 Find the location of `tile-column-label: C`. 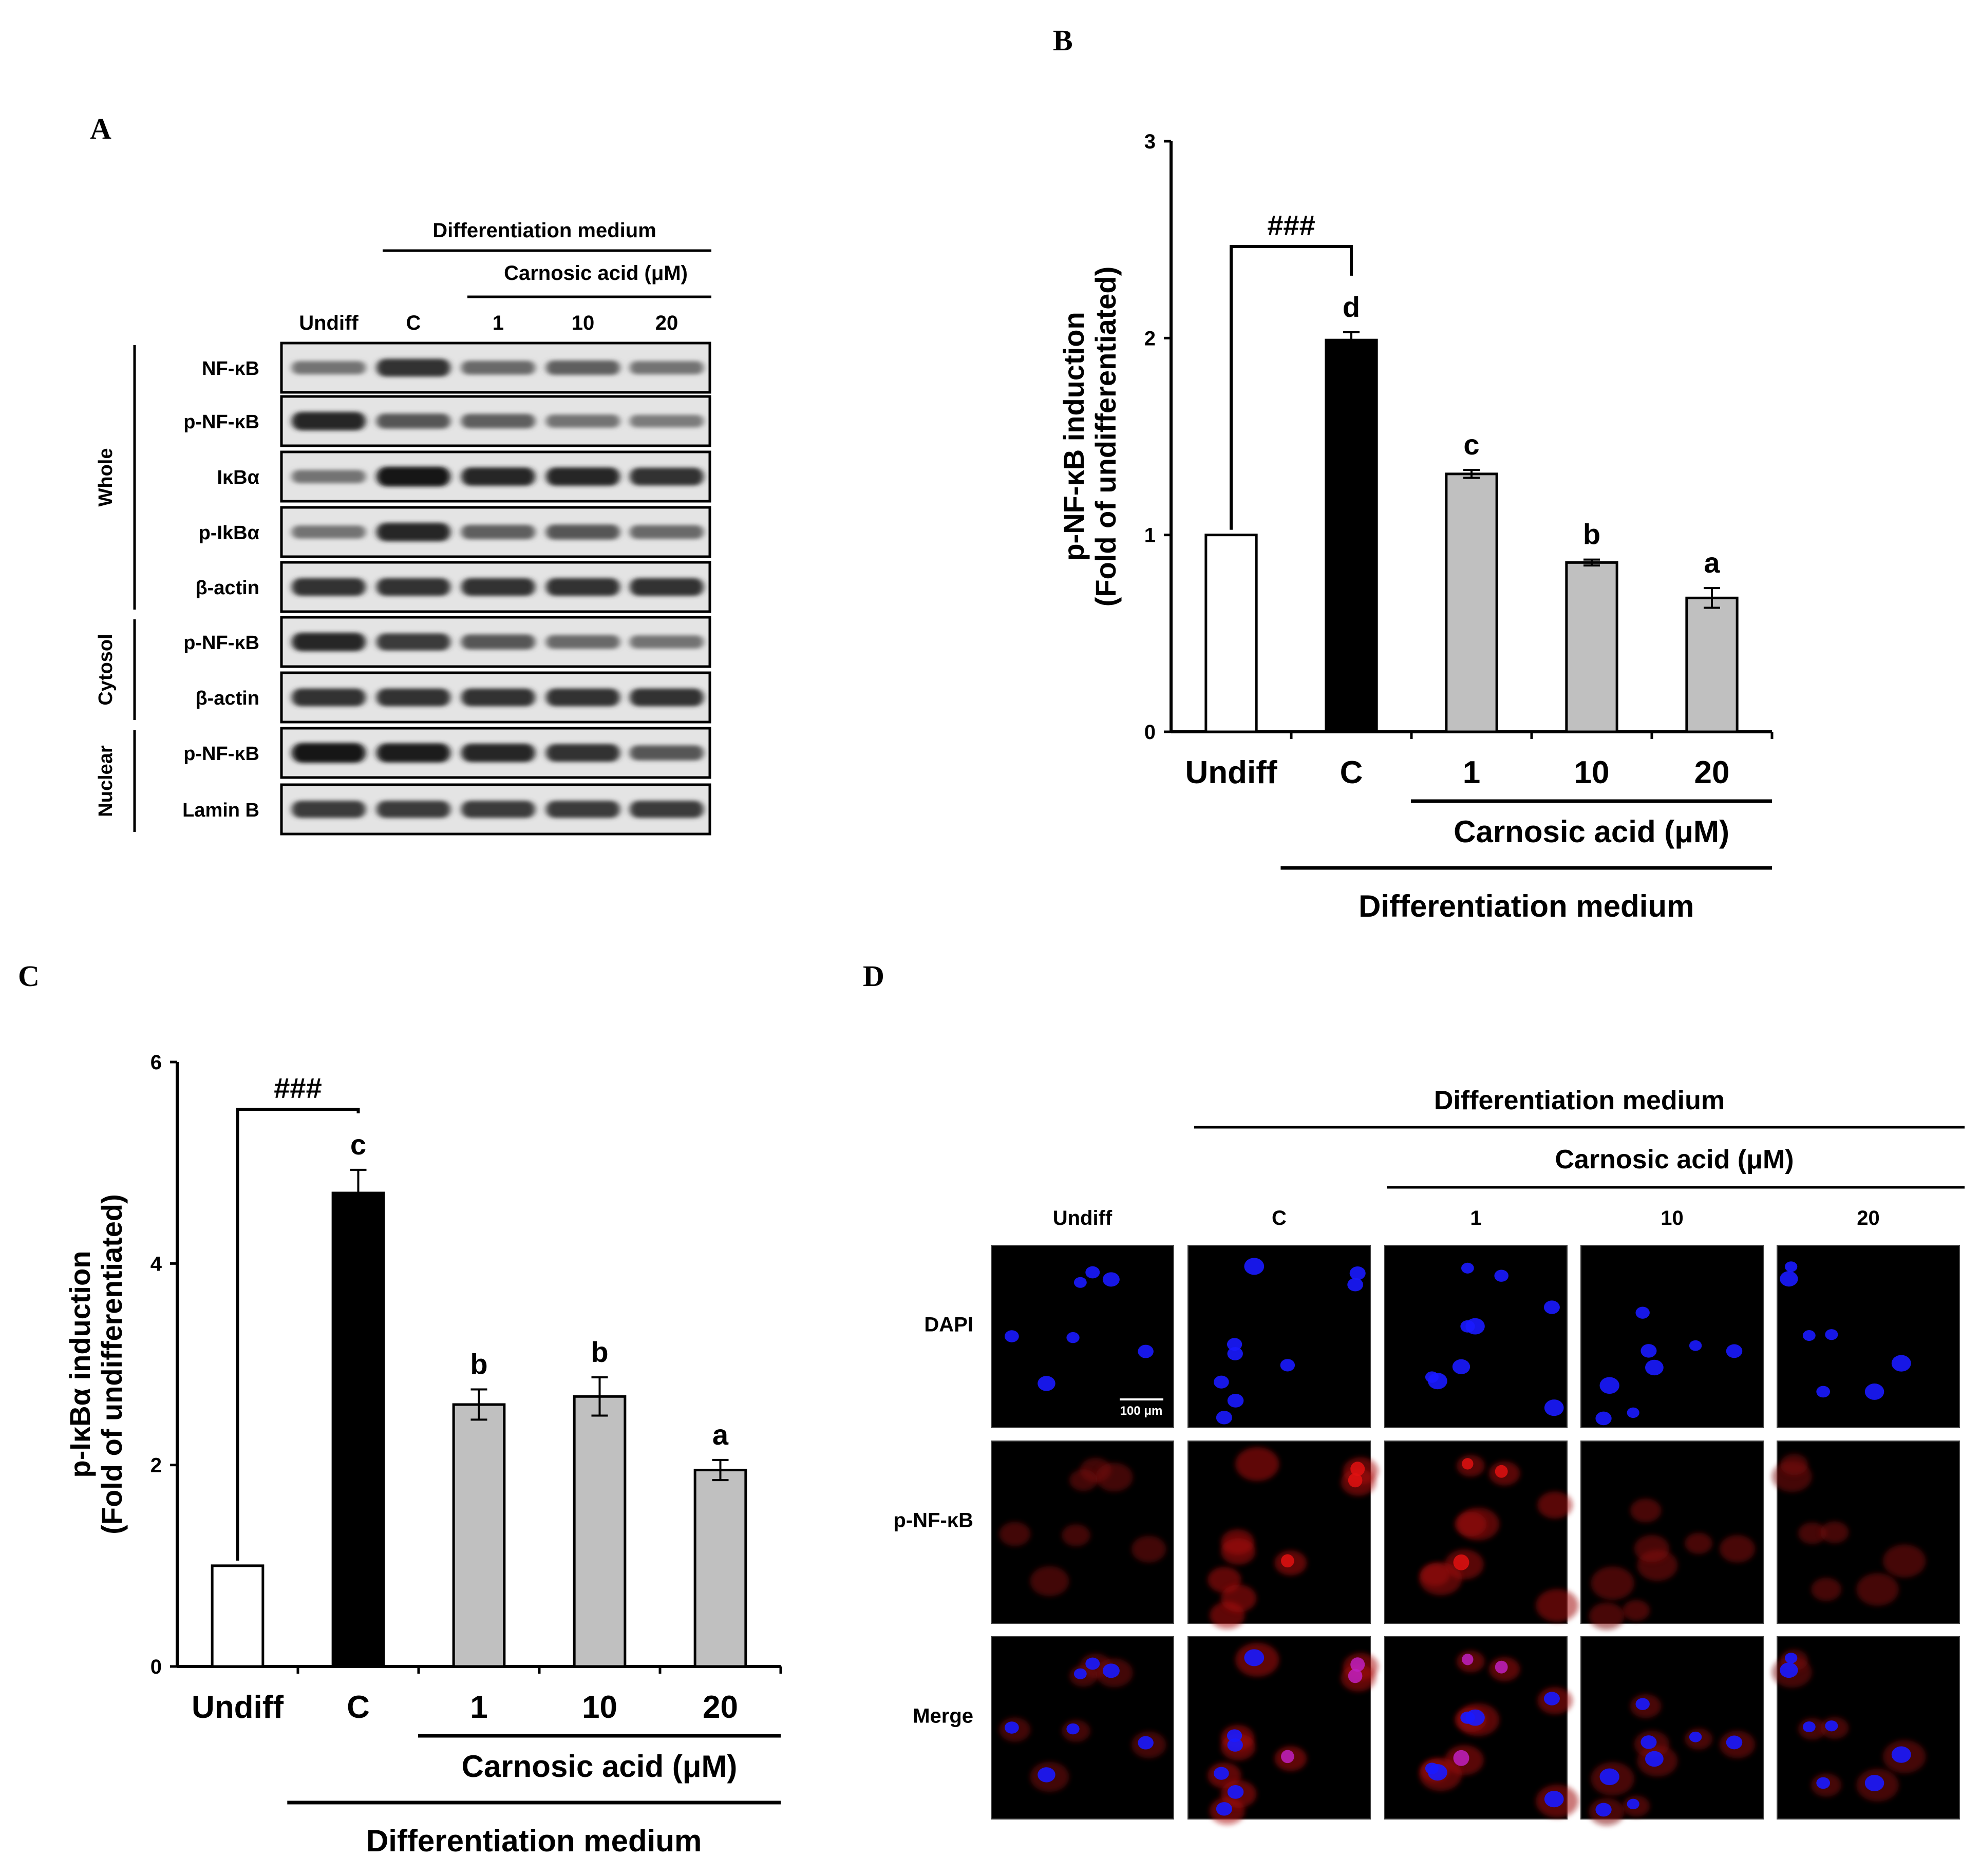

tile-column-label: C is located at coordinates (1279, 1218).